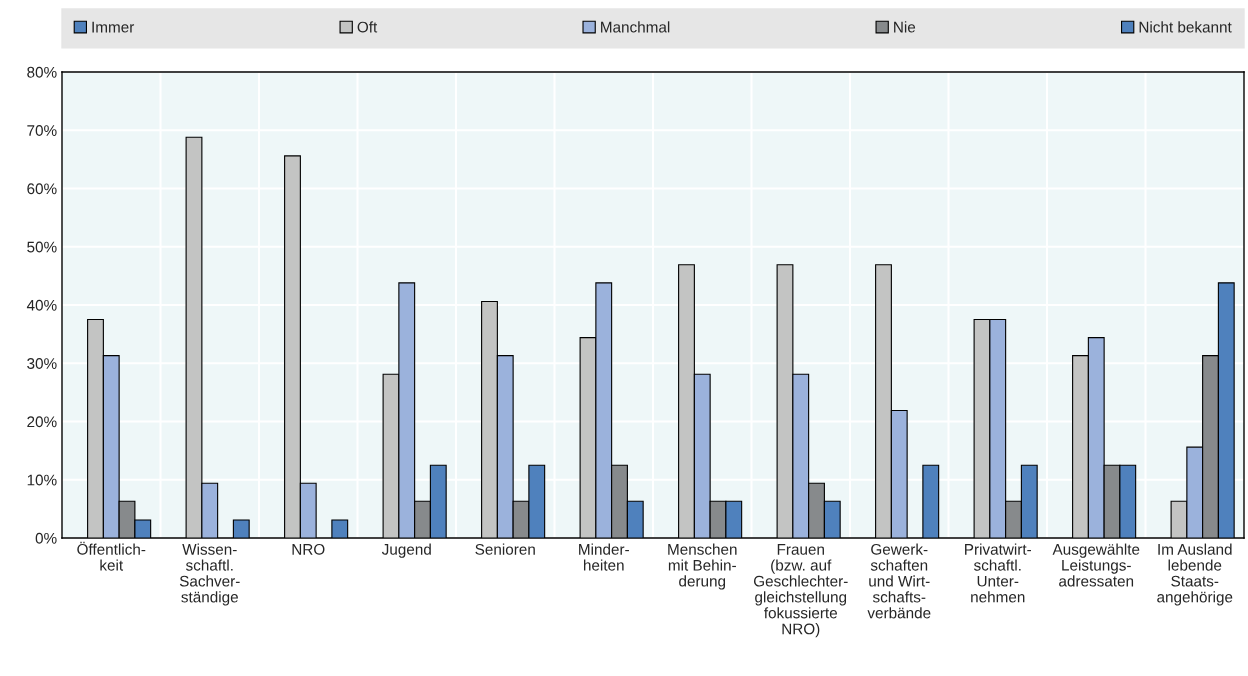 The image size is (1248, 676). I want to click on x-tick-label: NRO, so click(308, 549).